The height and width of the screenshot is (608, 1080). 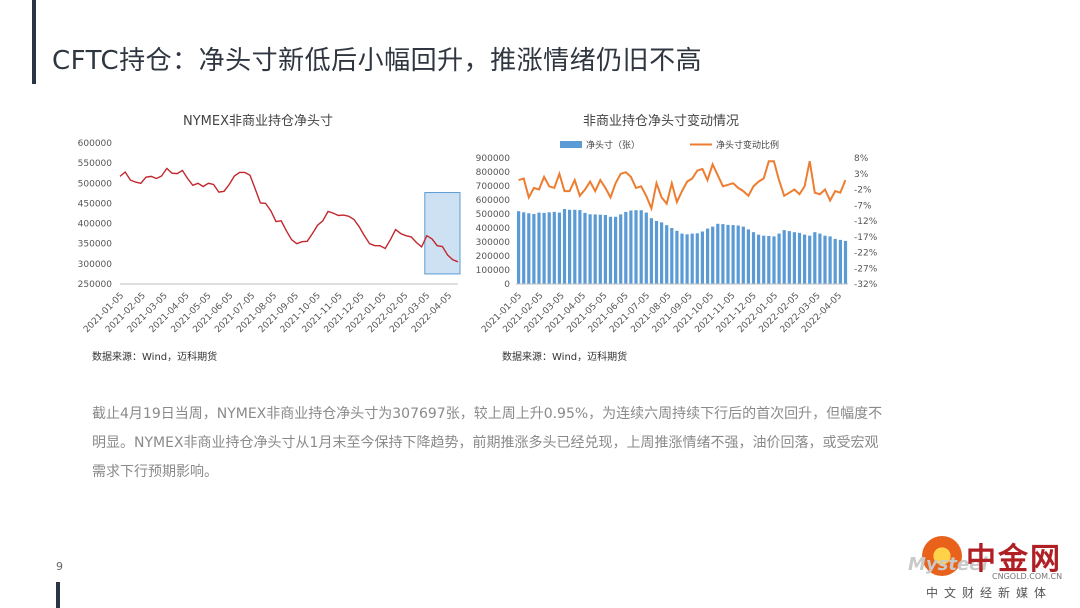 I want to click on chart1-y-tick-label: 250000, so click(x=95, y=285).